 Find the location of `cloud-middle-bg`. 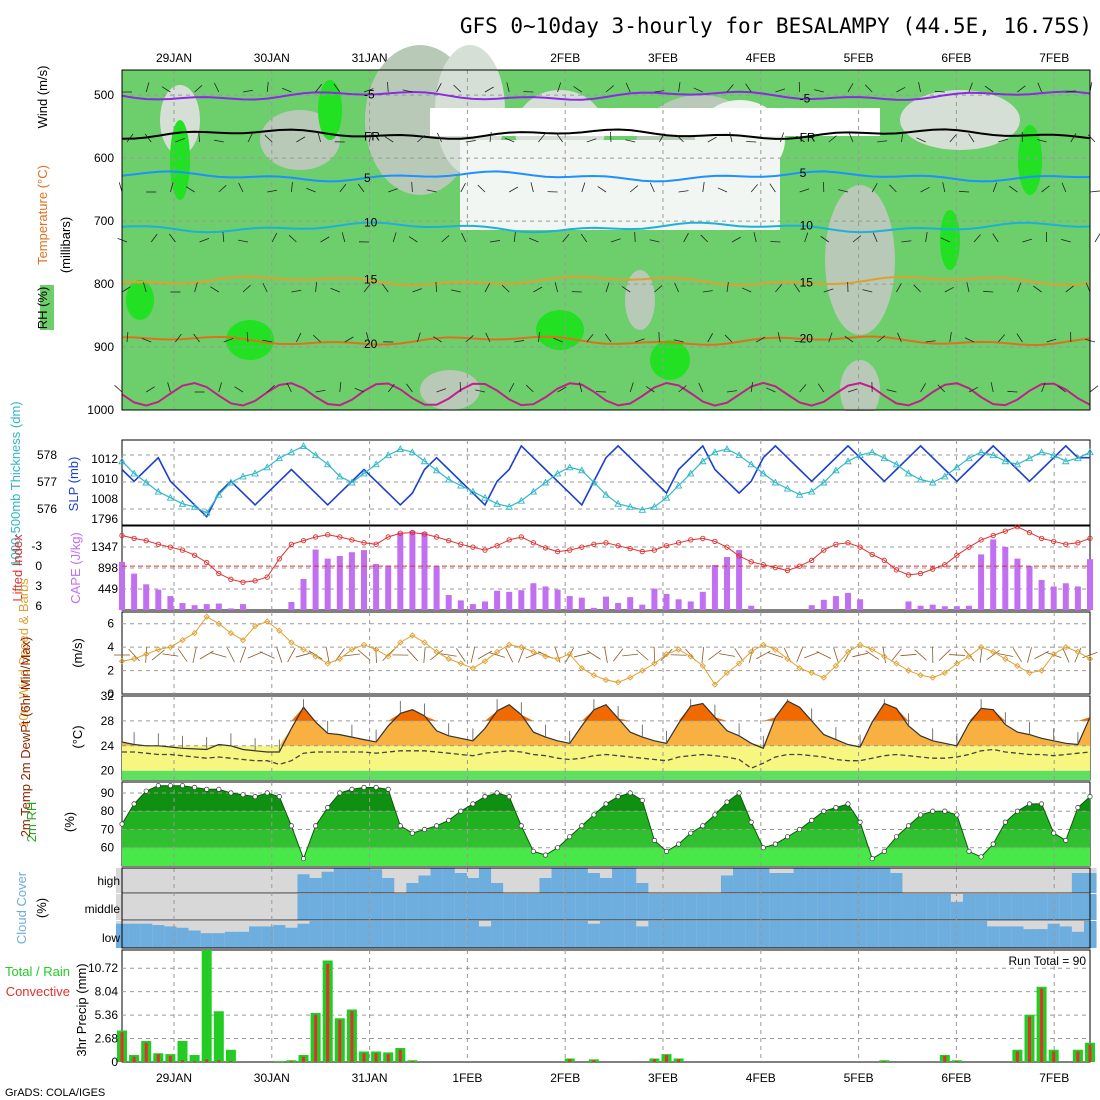

cloud-middle-bg is located at coordinates (255, 907).